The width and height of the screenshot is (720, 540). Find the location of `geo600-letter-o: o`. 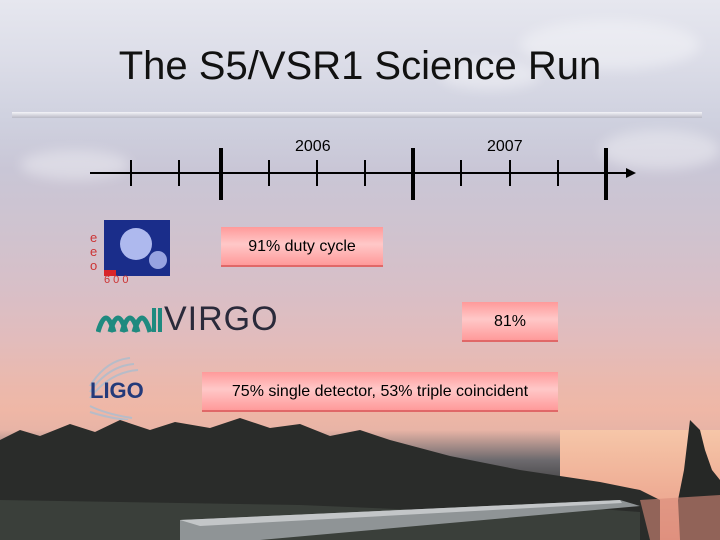

geo600-letter-o: o is located at coordinates (94, 265).